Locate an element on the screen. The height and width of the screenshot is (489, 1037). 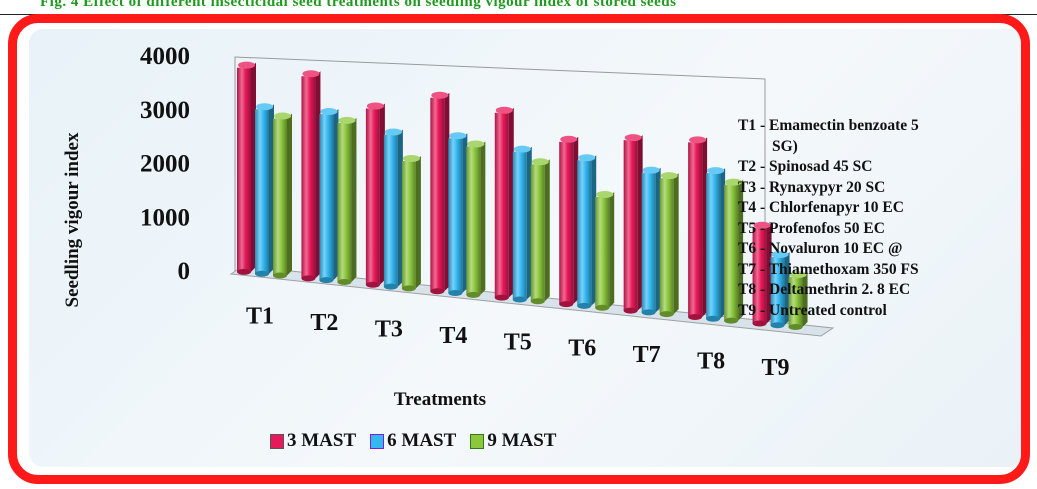
legend-label-6-mast: 6 MAST is located at coordinates (422, 440).